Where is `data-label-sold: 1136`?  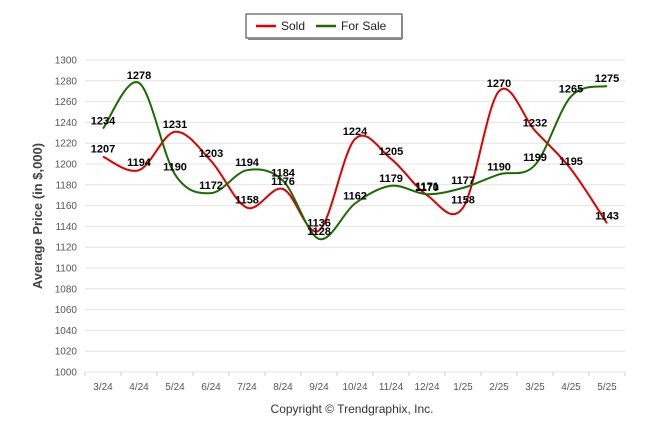
data-label-sold: 1136 is located at coordinates (319, 224).